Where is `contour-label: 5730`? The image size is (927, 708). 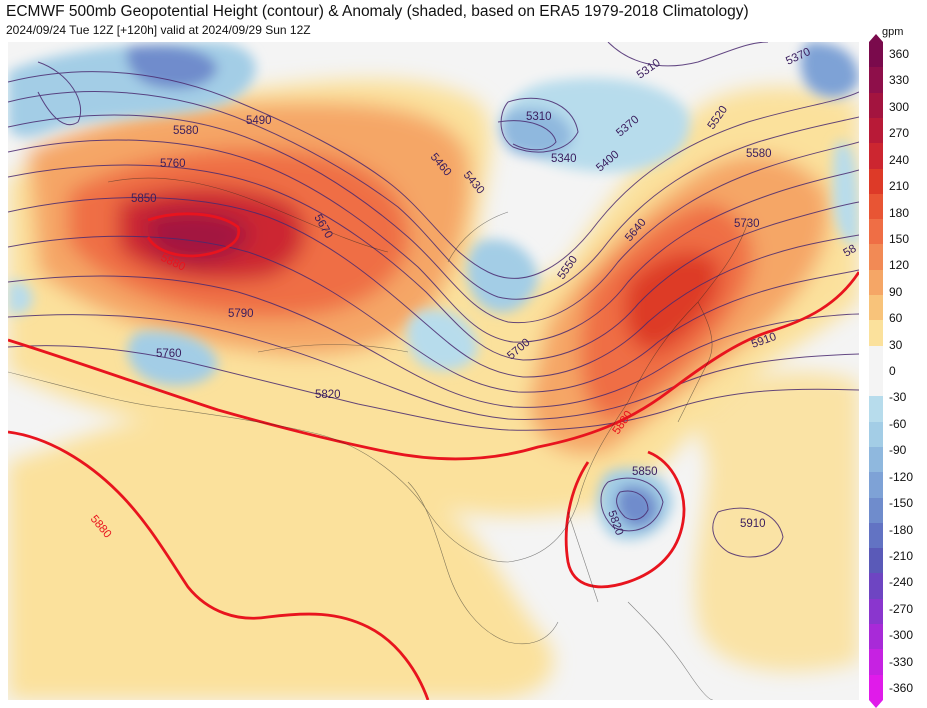 contour-label: 5730 is located at coordinates (747, 224).